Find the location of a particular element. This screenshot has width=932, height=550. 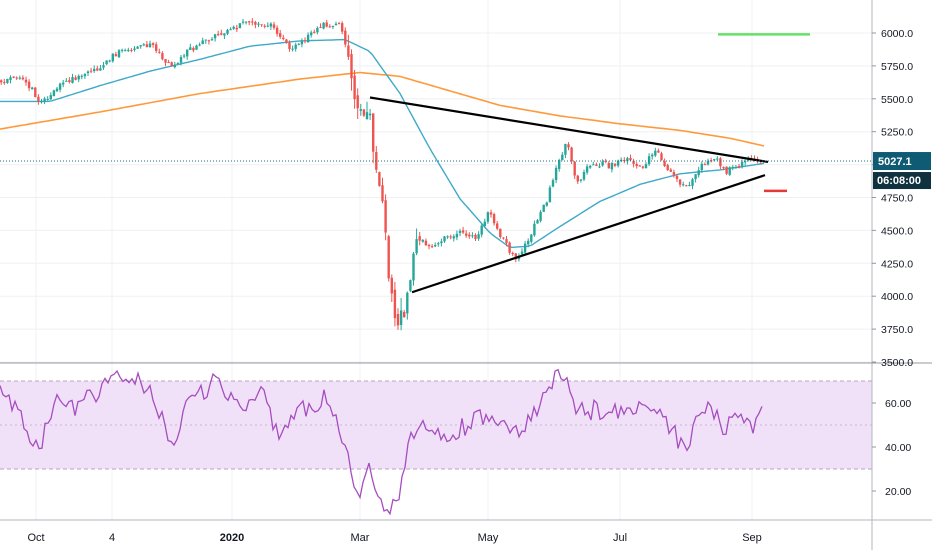

countdown-badge is located at coordinates (902, 181).